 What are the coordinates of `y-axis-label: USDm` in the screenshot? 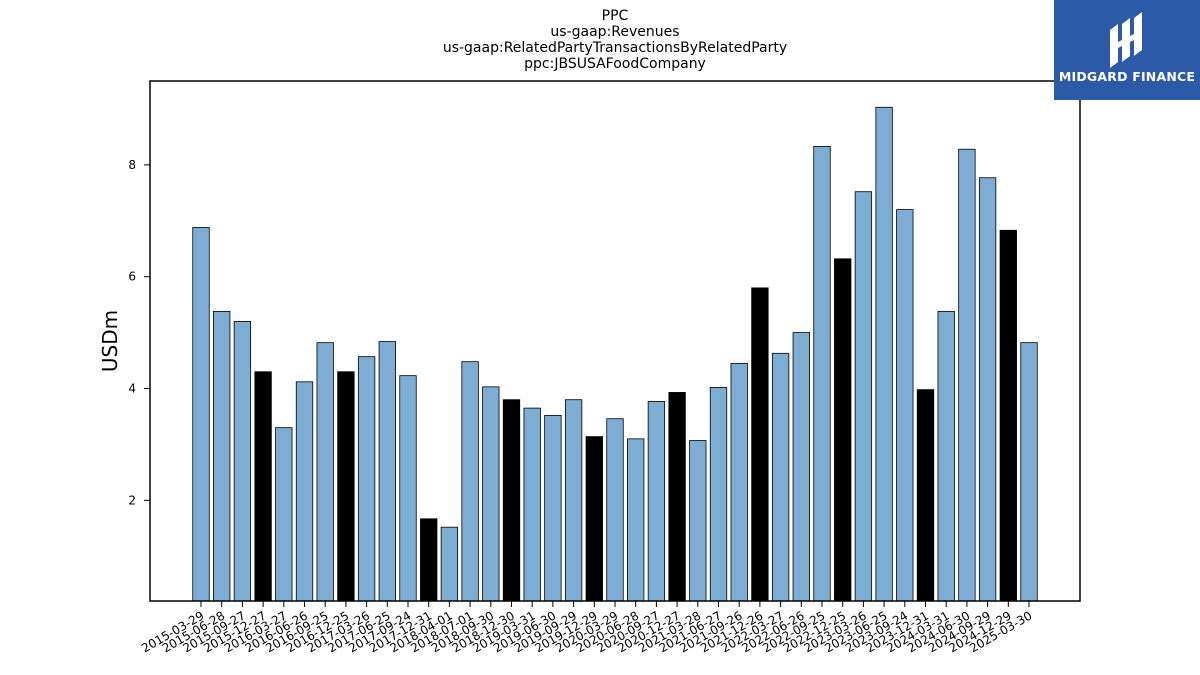 It's located at (110, 341).